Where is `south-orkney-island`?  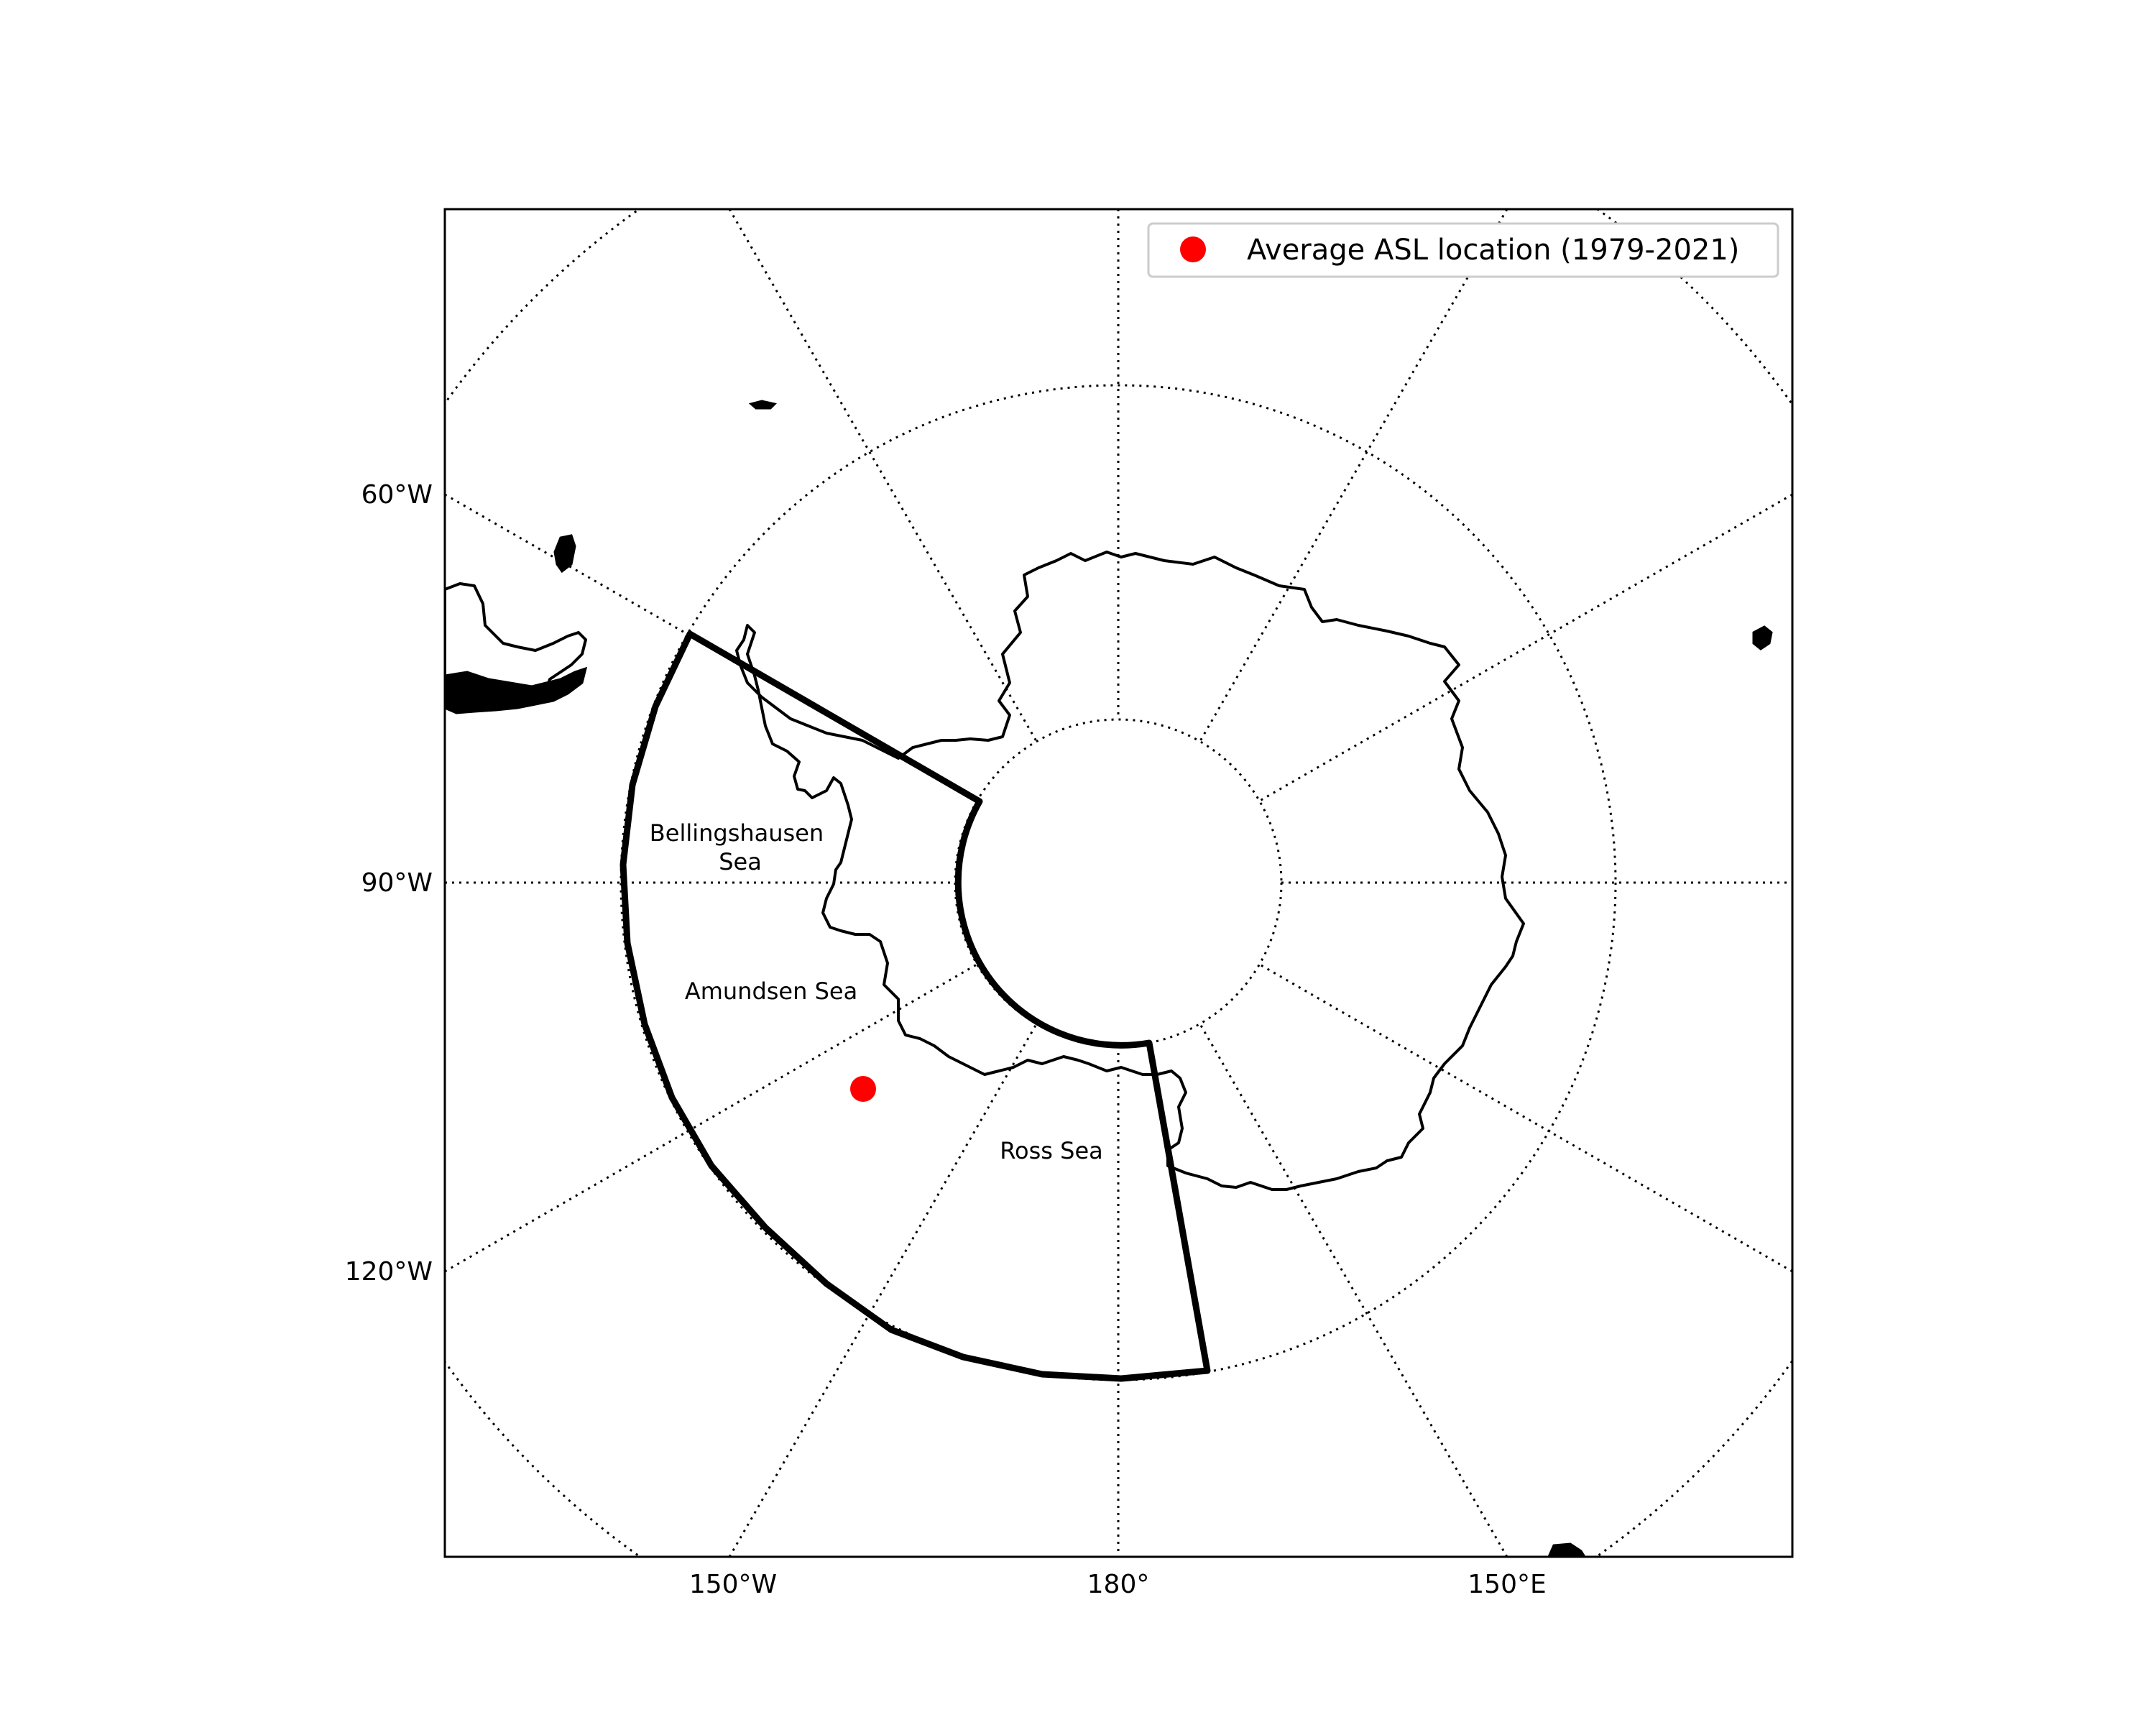
south-orkney-island is located at coordinates (762, 405).